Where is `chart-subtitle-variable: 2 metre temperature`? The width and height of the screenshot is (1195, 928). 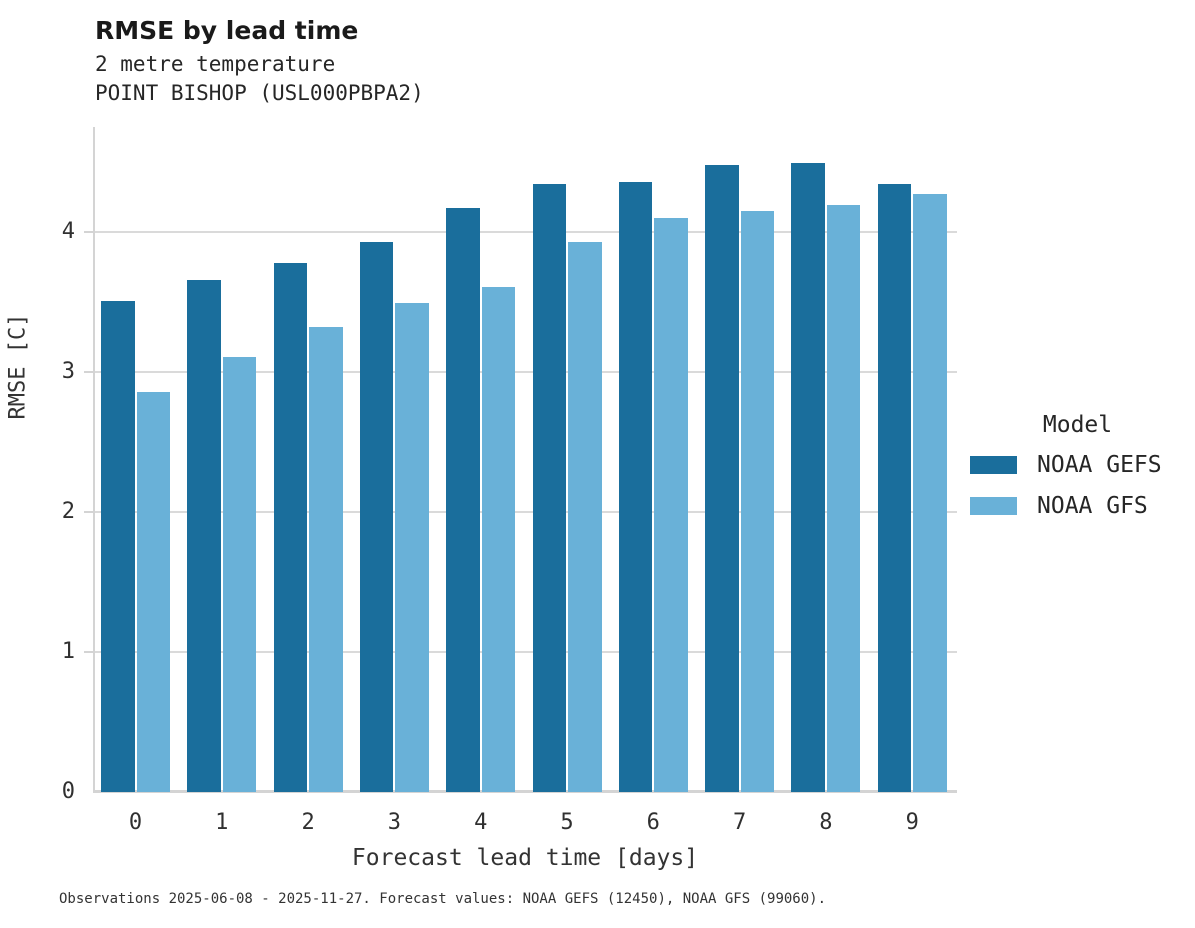 chart-subtitle-variable: 2 metre temperature is located at coordinates (215, 64).